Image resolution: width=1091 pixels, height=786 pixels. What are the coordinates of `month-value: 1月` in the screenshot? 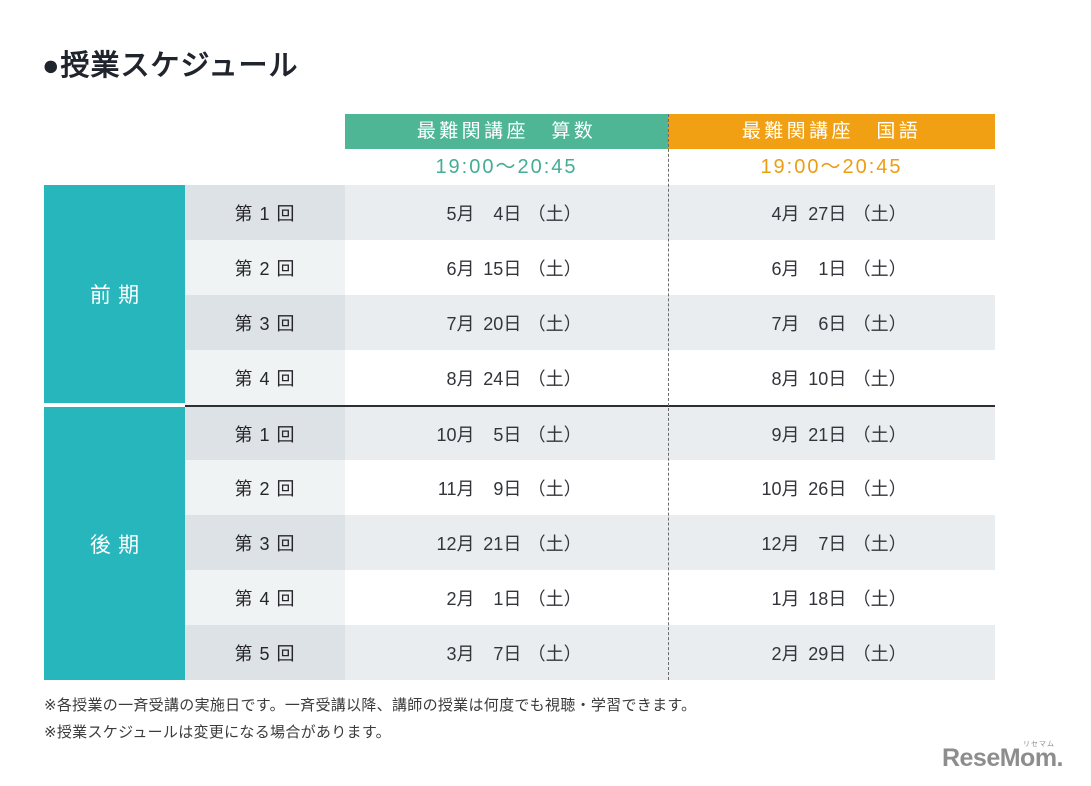 It's located at (785, 598).